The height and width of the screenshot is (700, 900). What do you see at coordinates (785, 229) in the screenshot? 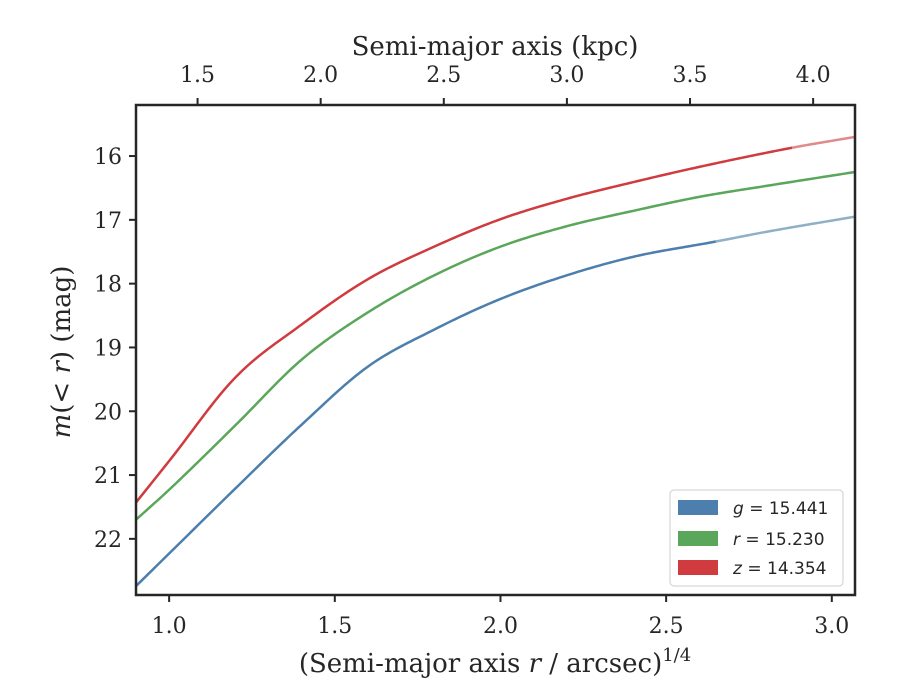
I see `extrapolated-curve-g` at bounding box center [785, 229].